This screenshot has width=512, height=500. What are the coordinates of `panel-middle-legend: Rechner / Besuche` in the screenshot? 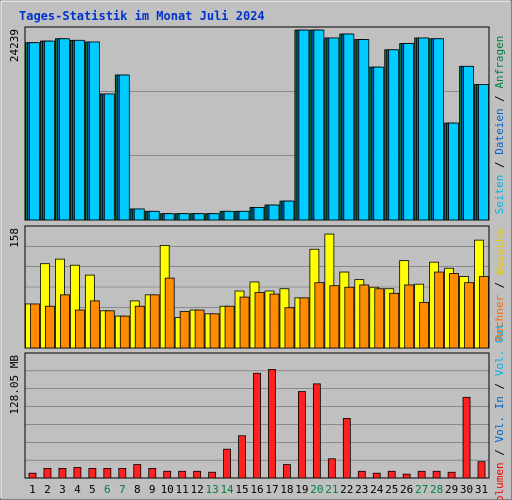 It's located at (499, 285).